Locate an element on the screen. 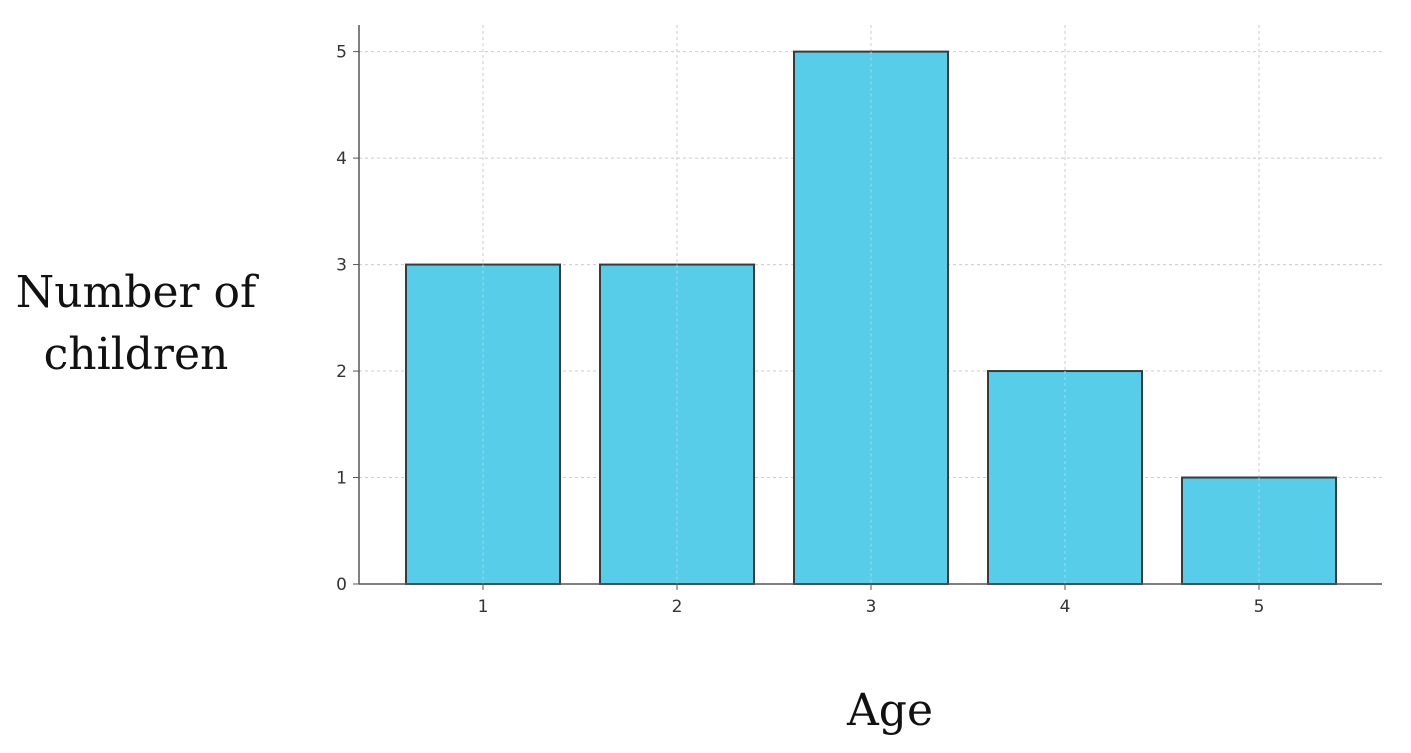 Image resolution: width=1411 pixels, height=753 pixels. y-axis-label-line-1: Number of is located at coordinates (136, 292).